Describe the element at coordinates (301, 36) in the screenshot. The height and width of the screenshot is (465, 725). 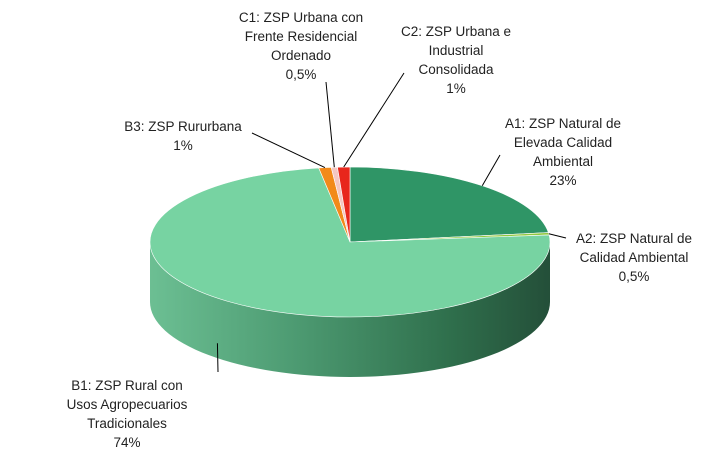
I see `label-c1-line2: Frente Residencial` at that location.